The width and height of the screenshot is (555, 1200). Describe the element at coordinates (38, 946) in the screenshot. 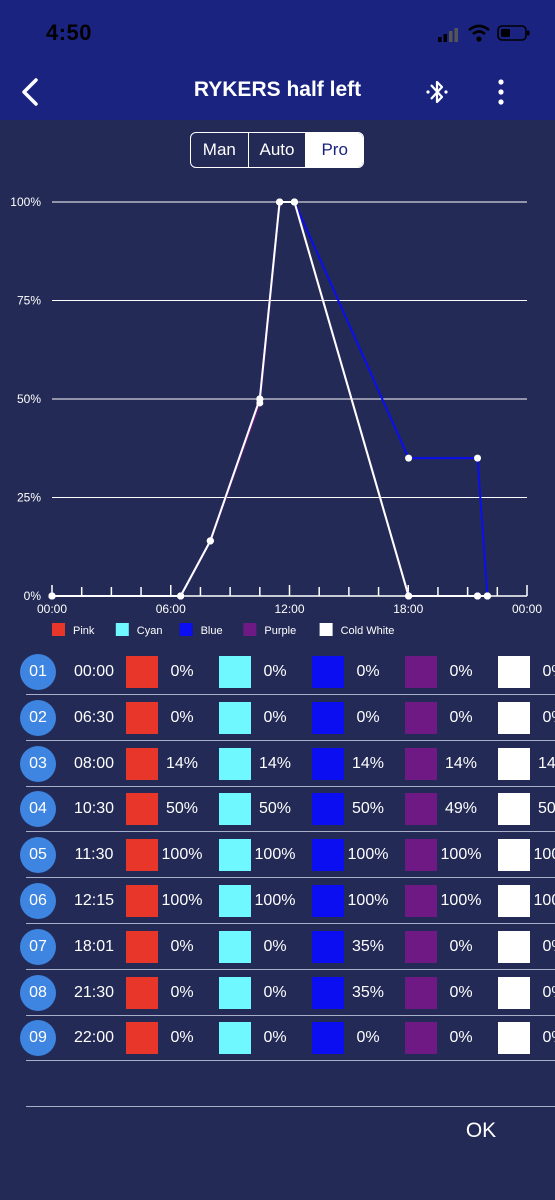

I see `point-index-badge: 07` at that location.